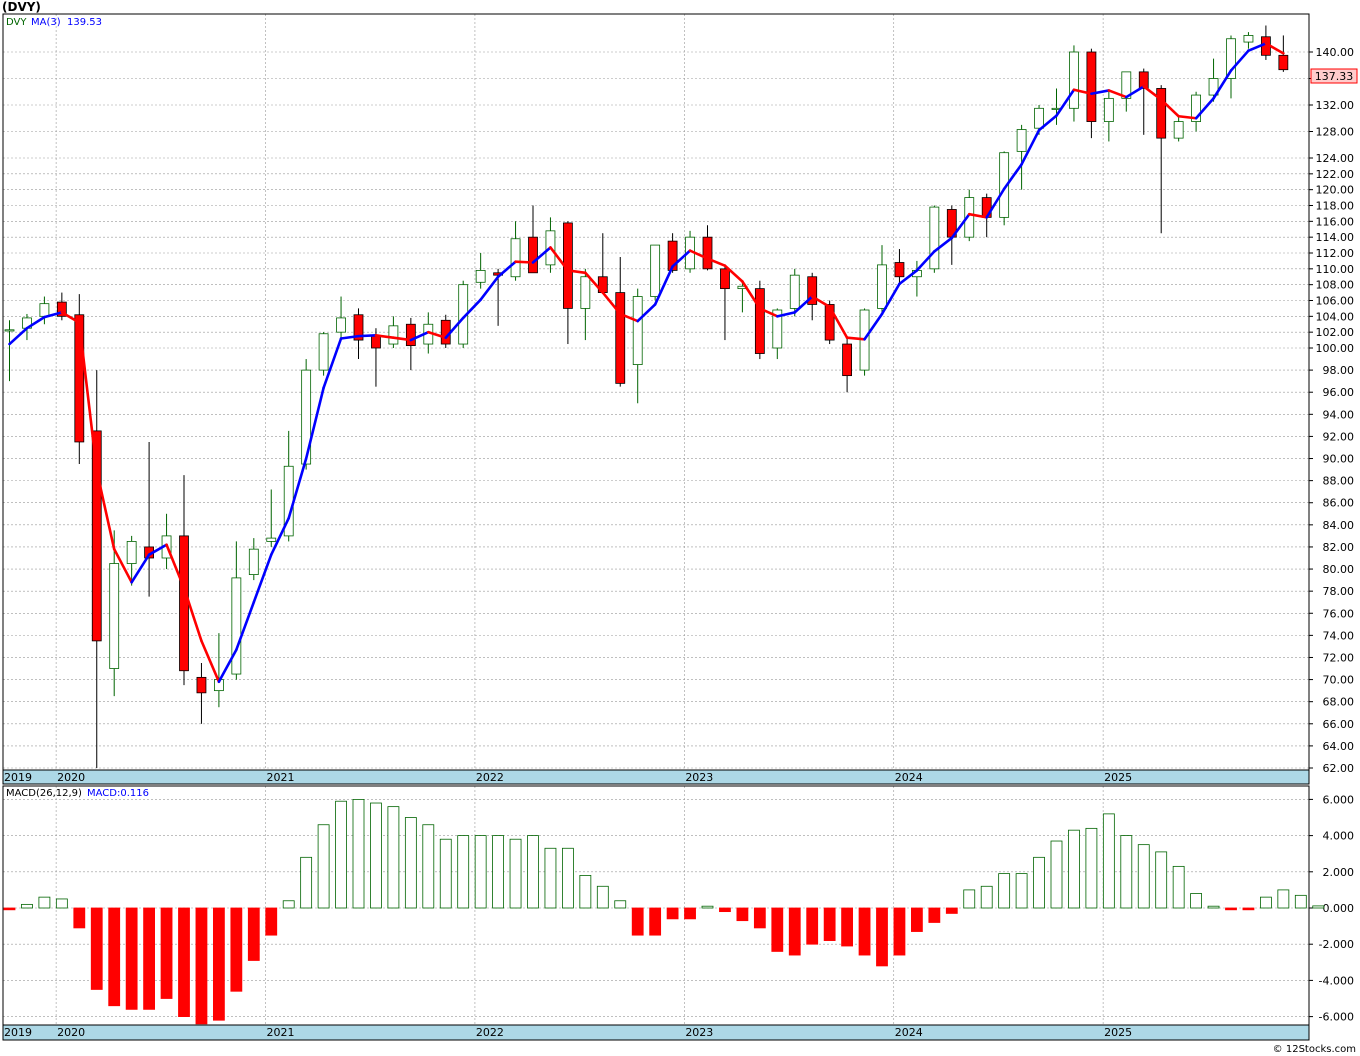 The image size is (1360, 1056). I want to click on price-tick-label: 122.00, so click(1335, 174).